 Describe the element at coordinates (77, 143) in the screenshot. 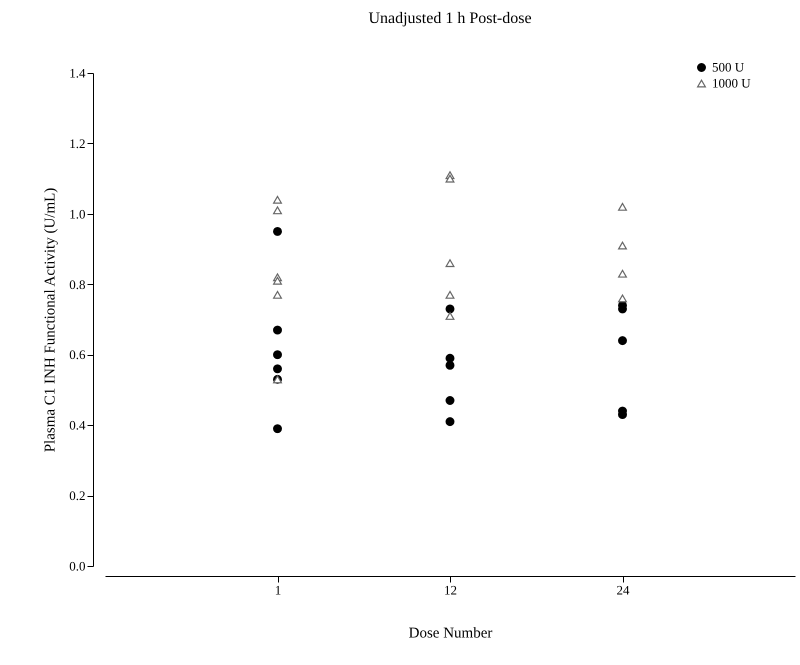

I see `y-tick-label: 1.2` at that location.